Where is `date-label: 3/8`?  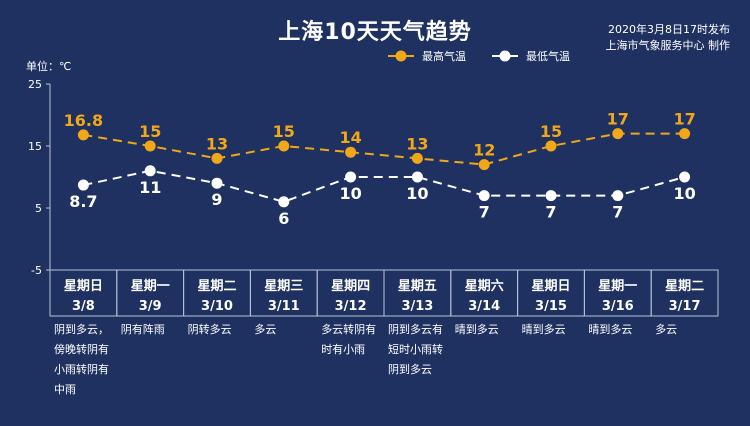
date-label: 3/8 is located at coordinates (83, 306).